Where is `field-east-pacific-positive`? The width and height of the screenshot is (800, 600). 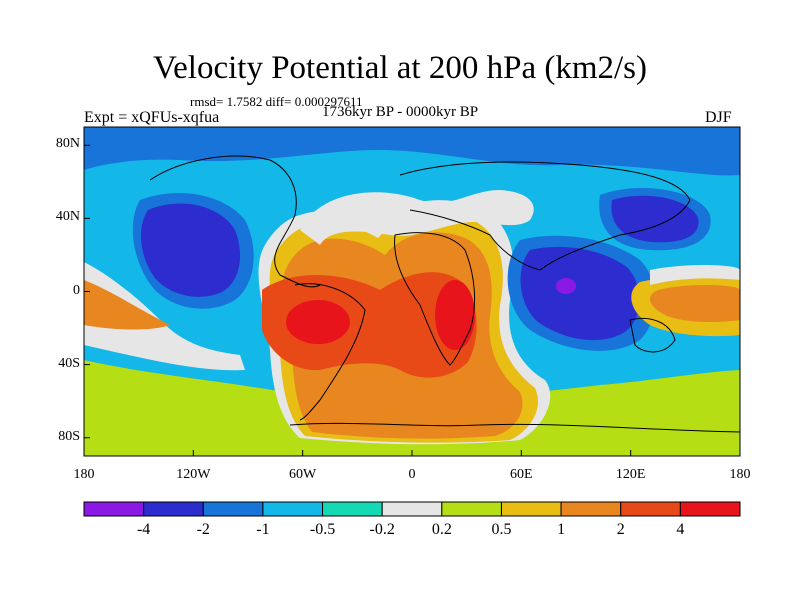 field-east-pacific-positive is located at coordinates (127, 305).